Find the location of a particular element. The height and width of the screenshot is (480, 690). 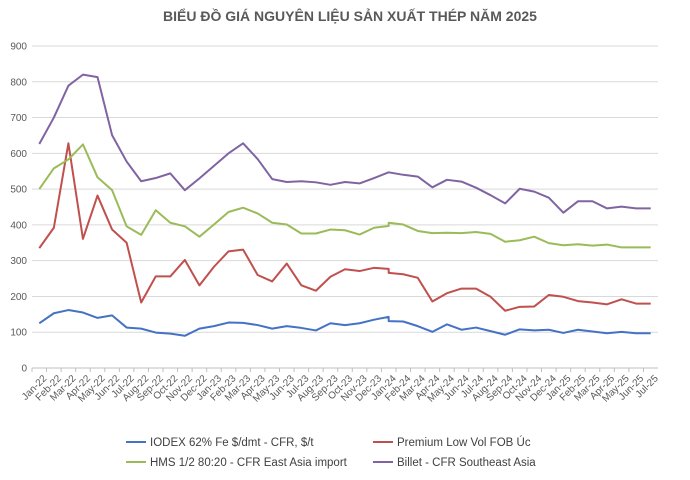

y-tick-label: 900 is located at coordinates (18, 47).